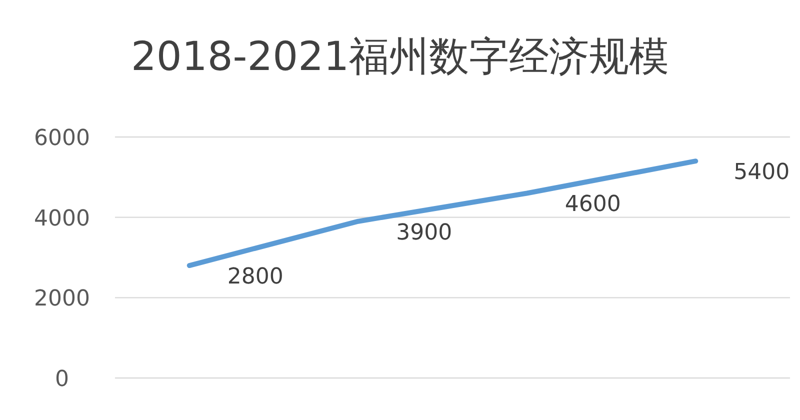 The image size is (800, 420). Describe the element at coordinates (62, 219) in the screenshot. I see `y-tick-label: 4000` at that location.